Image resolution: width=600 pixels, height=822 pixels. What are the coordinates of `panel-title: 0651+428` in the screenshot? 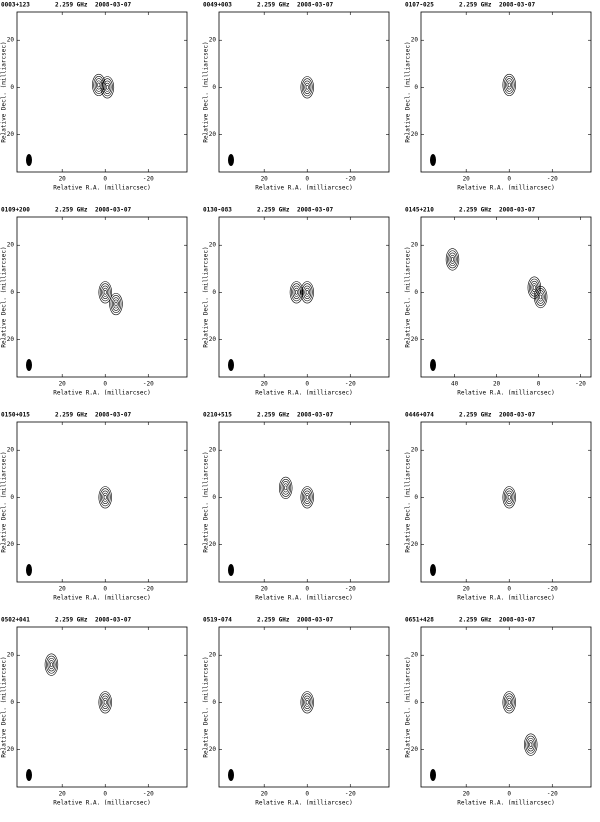 It's located at (419, 620).